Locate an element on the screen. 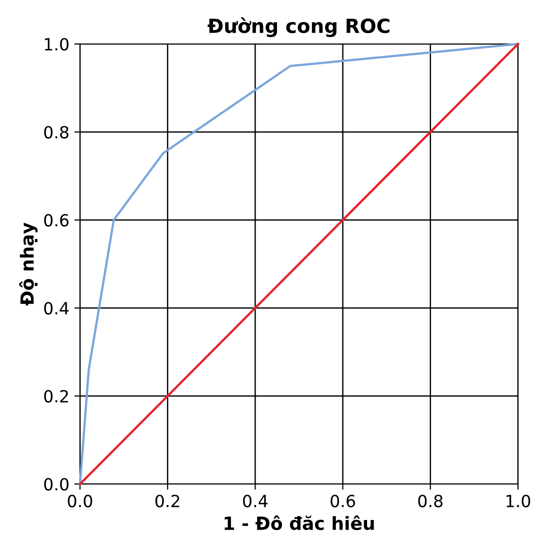 The image size is (538, 544). x-tick-label: 0.2 is located at coordinates (167, 501).